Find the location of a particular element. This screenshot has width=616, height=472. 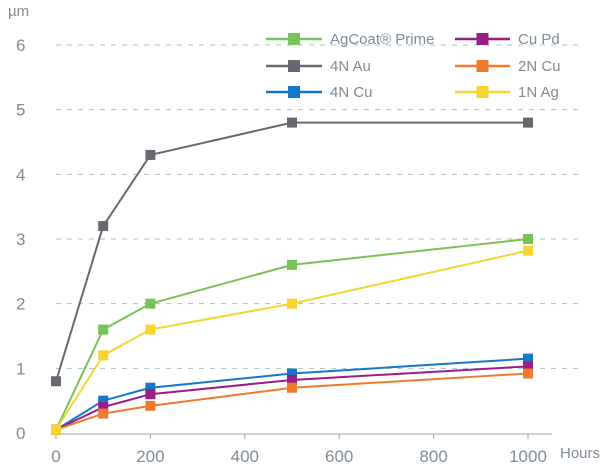

y-tick-label: 2 is located at coordinates (20, 304).